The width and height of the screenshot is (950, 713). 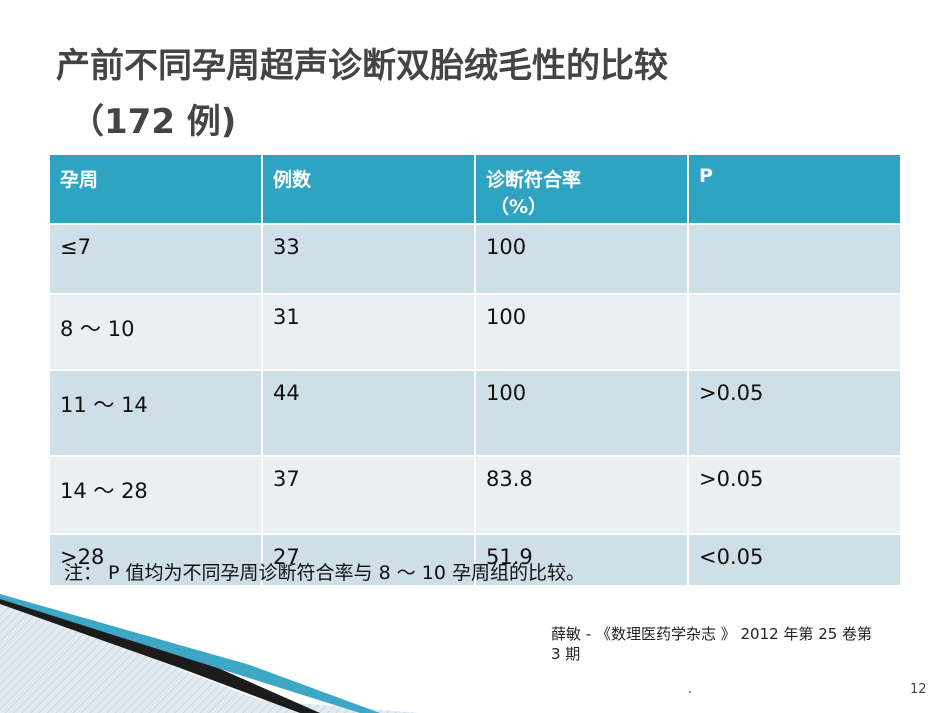 What do you see at coordinates (155, 560) in the screenshot?
I see `table-cell: >28` at bounding box center [155, 560].